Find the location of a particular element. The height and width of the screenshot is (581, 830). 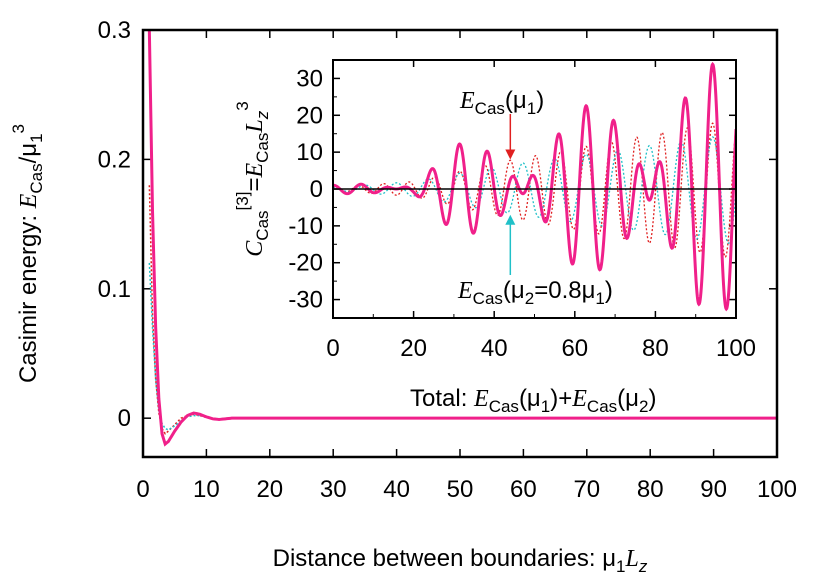

main-x-tick-label: 10 is located at coordinates (206, 489).